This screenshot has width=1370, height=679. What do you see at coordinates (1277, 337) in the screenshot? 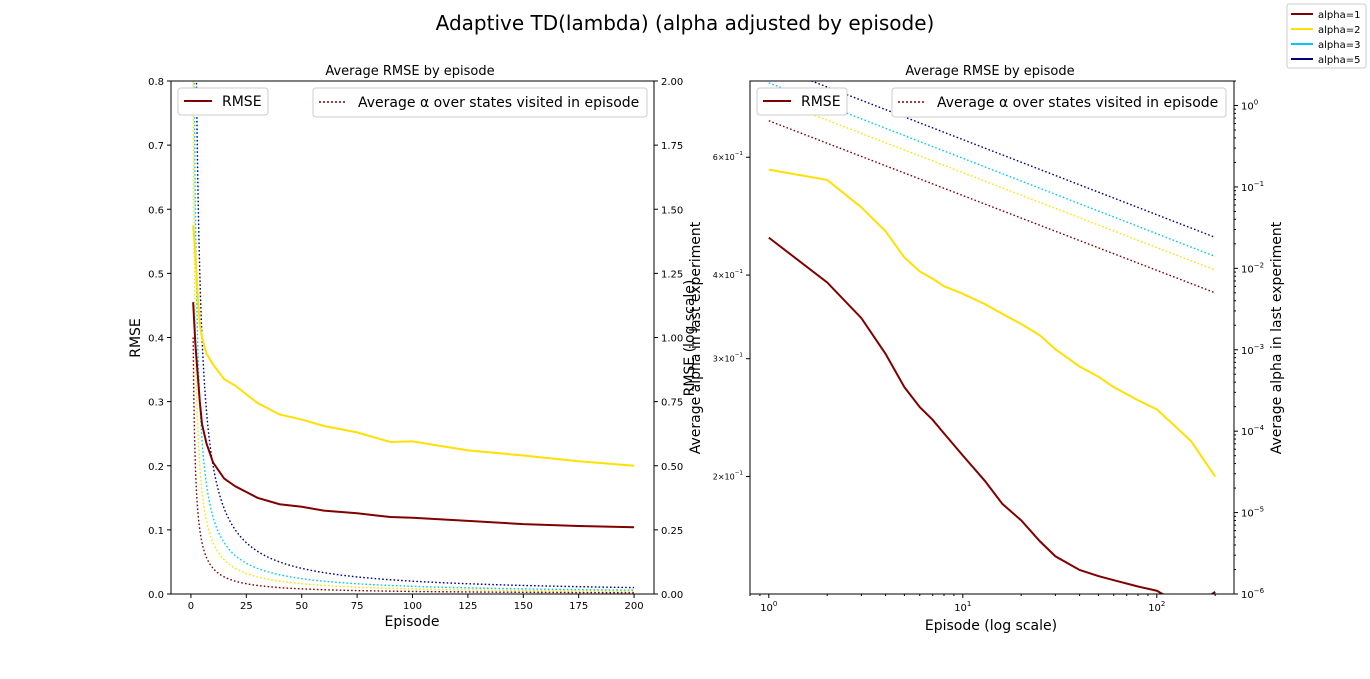
I see `right-y2-axis-label: Average alpha in last experiment` at bounding box center [1277, 337].